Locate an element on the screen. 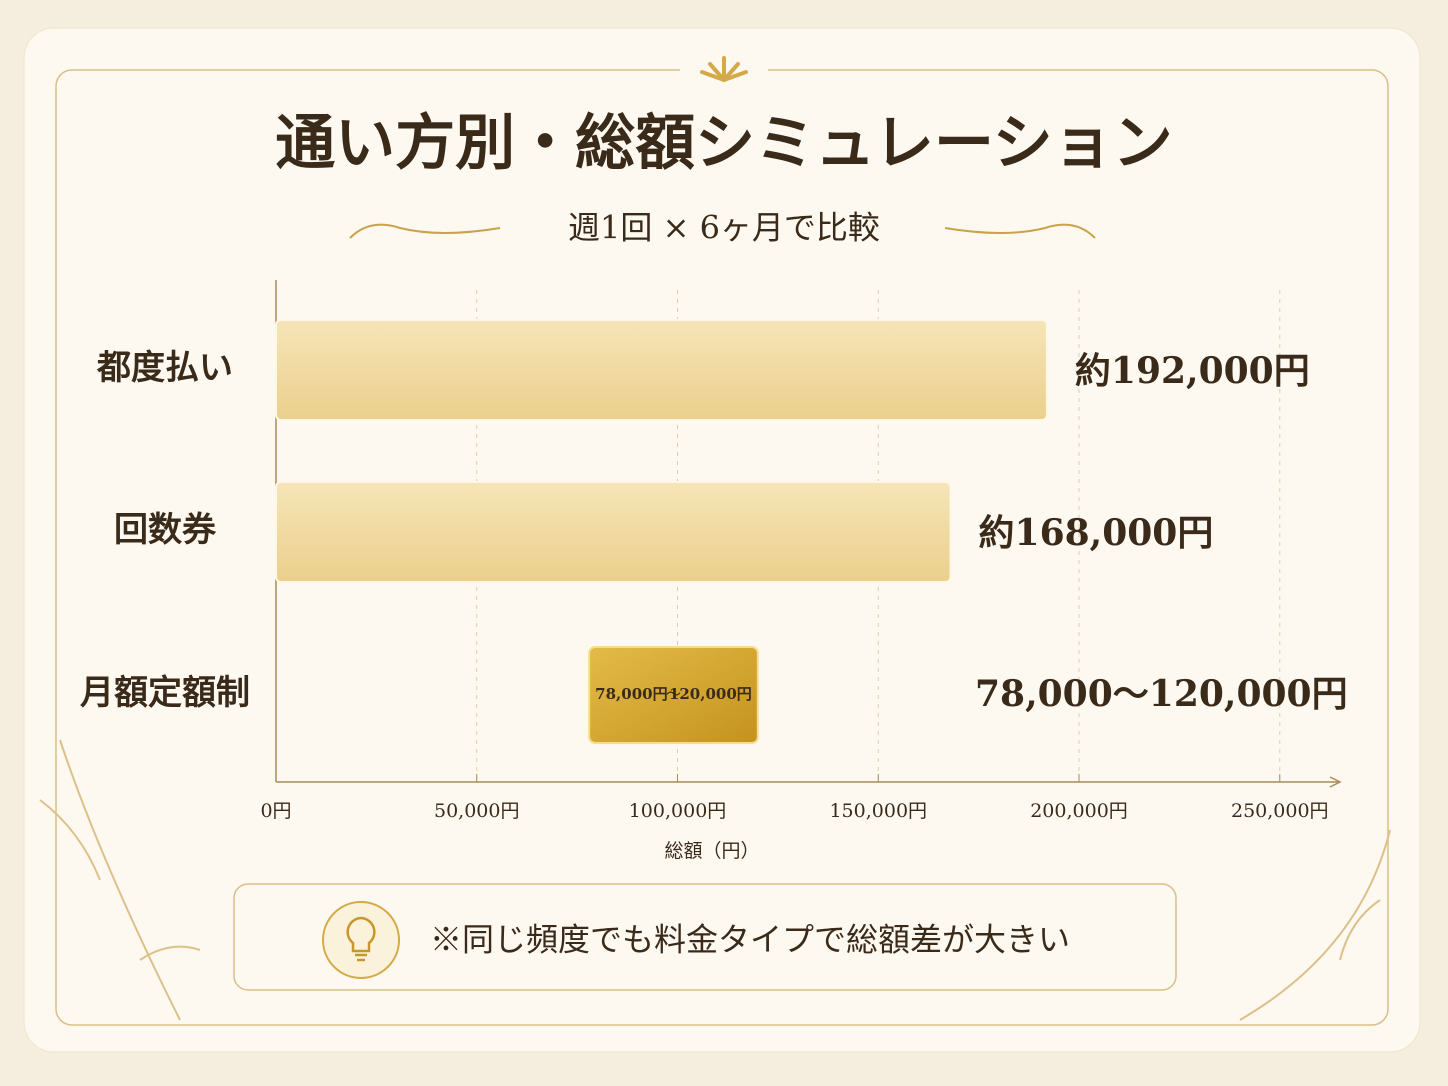 The height and width of the screenshot is (1086, 1448). value-label: 78,000～120,000円 is located at coordinates (1161, 694).